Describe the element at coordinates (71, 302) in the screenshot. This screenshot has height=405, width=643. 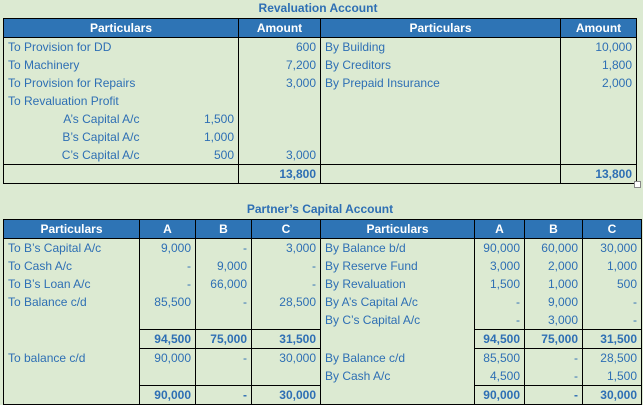
I see `debit-label: To Balance c/d` at that location.